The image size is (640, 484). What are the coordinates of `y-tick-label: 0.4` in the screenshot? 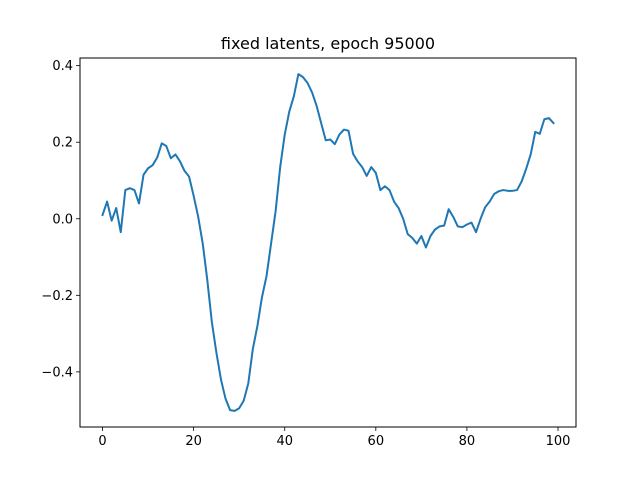 It's located at (62, 66).